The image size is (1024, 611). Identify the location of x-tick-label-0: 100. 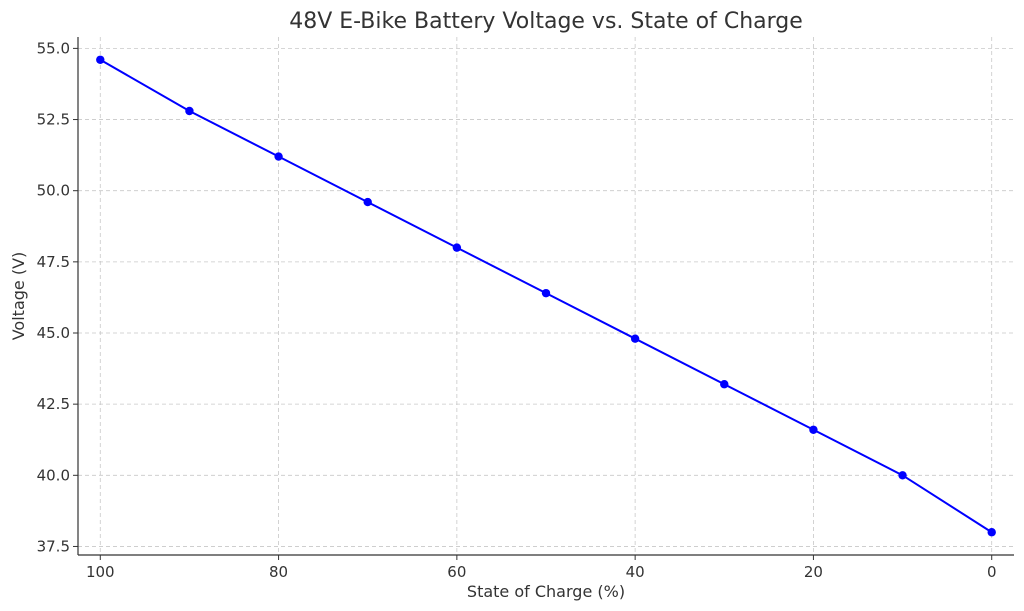
(100, 572).